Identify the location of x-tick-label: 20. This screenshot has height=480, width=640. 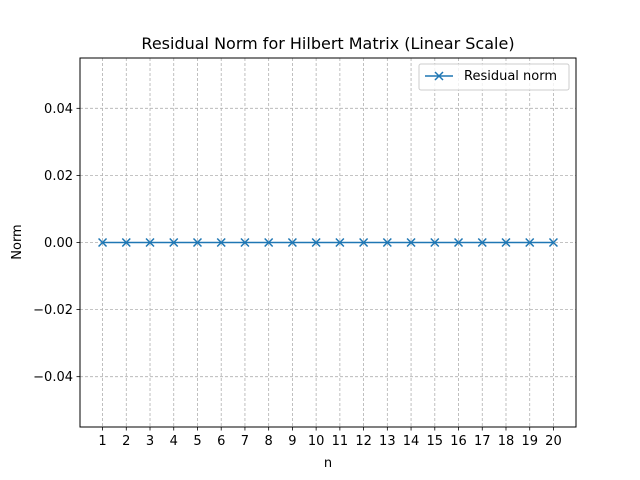
(553, 441).